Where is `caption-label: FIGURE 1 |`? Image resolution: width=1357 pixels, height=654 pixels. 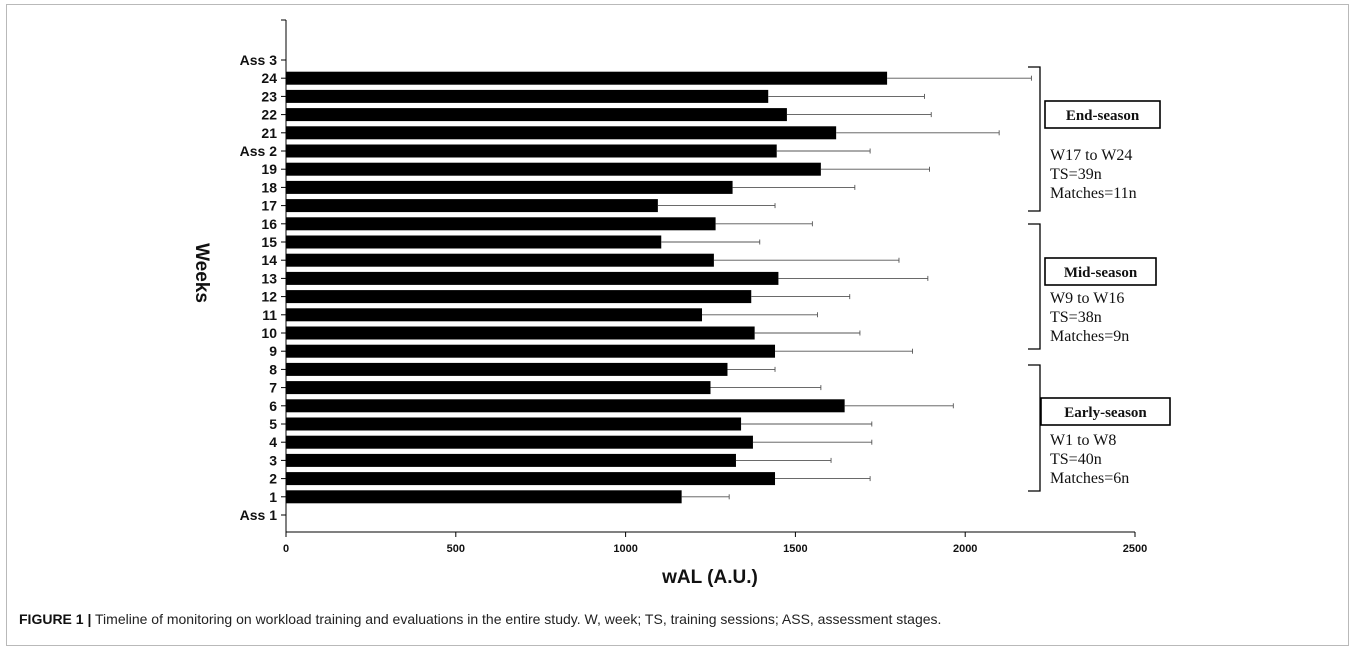
caption-label: FIGURE 1 | is located at coordinates (55, 619).